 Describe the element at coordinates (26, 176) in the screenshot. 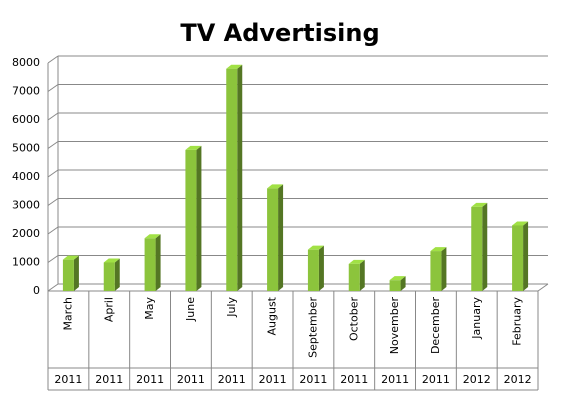

I see `y-tick-label: 4000` at that location.